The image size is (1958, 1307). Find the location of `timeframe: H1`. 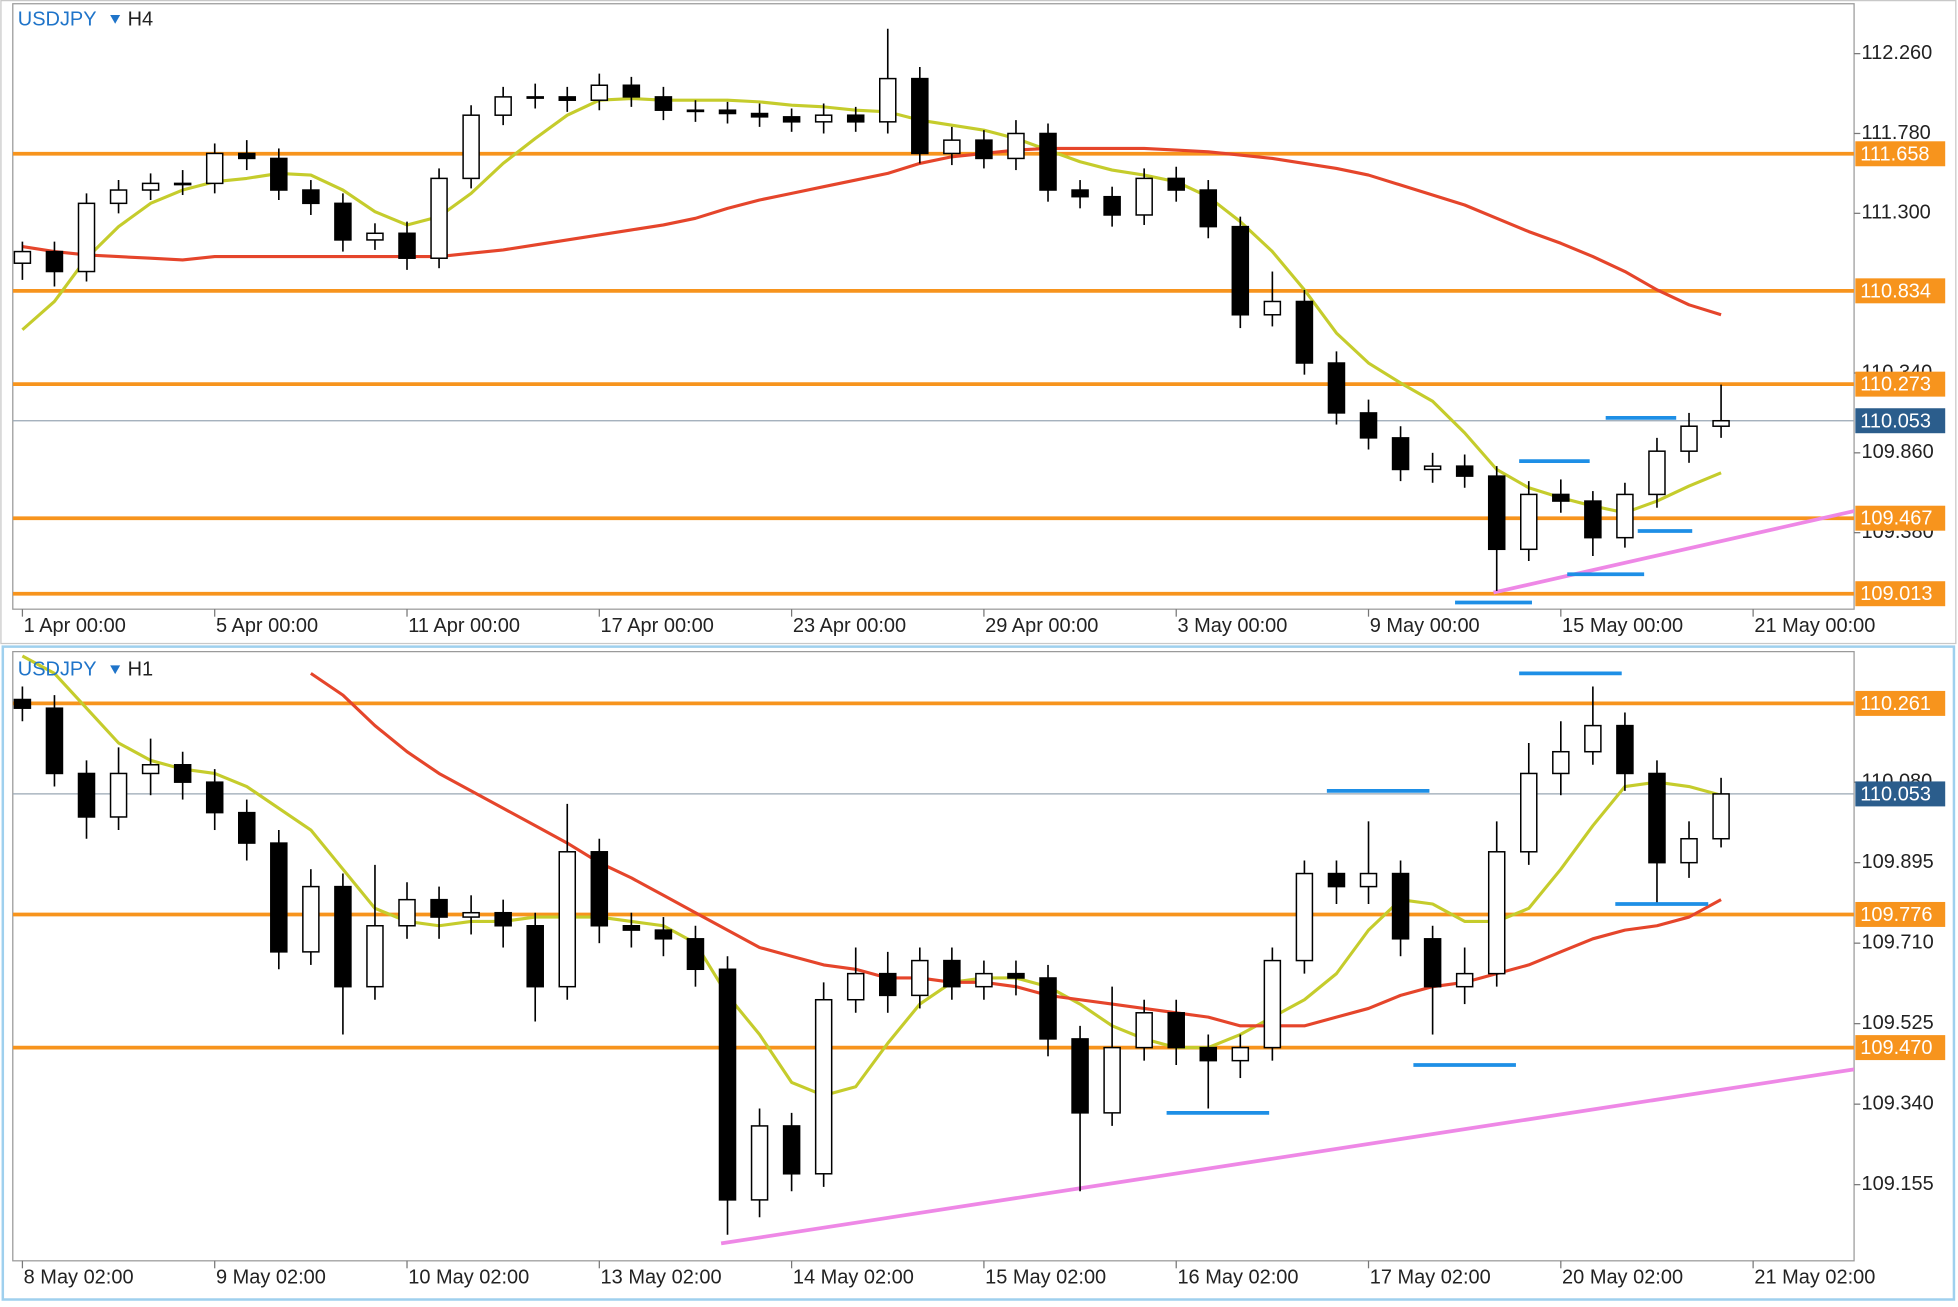

timeframe: H1 is located at coordinates (141, 670).